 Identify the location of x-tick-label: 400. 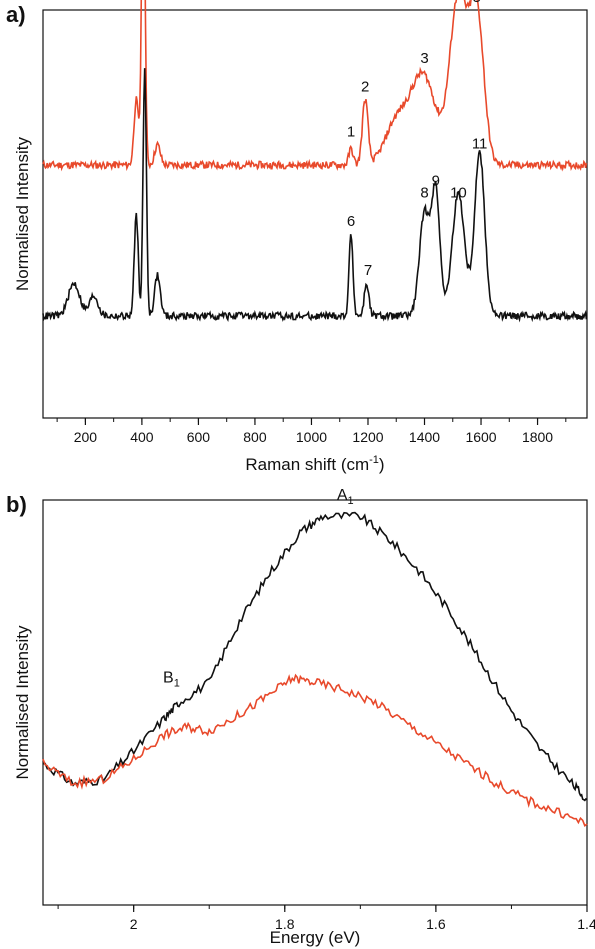
(142, 437).